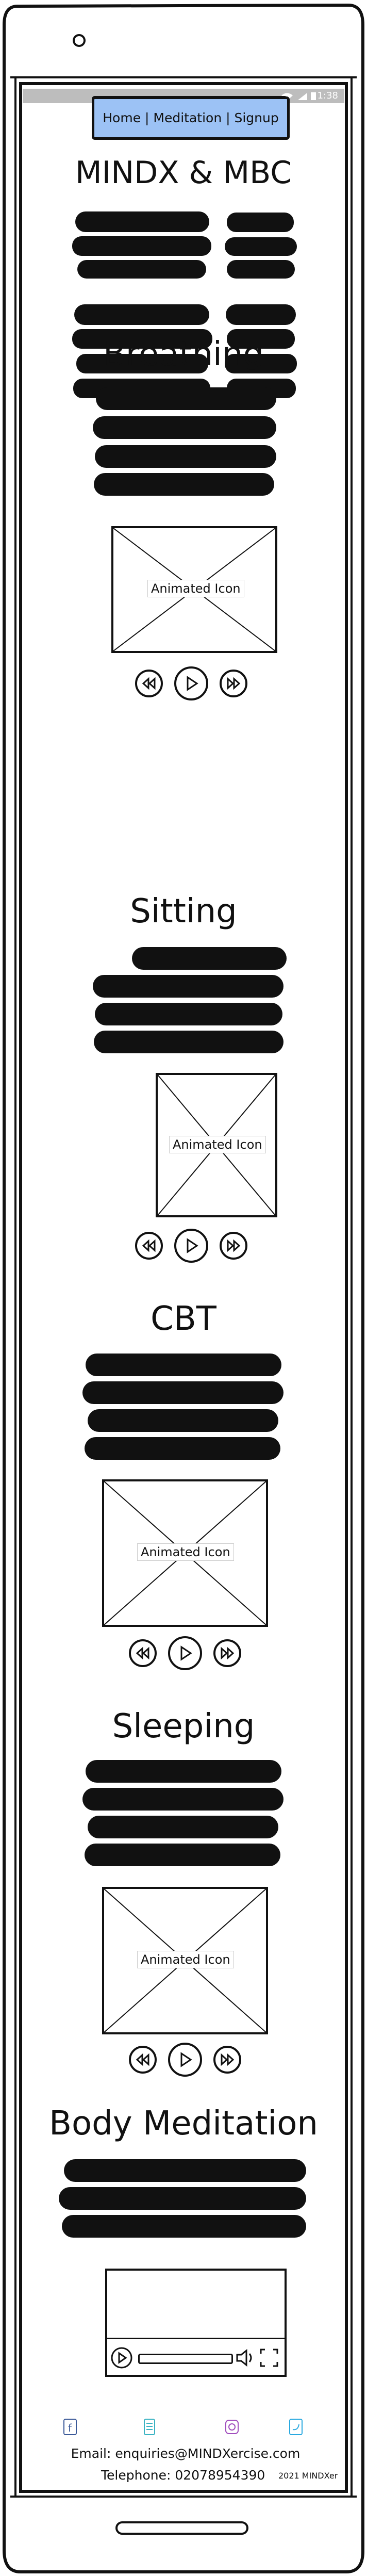 The height and width of the screenshot is (2576, 367). I want to click on sitting-text-placeholder, so click(190, 1000).